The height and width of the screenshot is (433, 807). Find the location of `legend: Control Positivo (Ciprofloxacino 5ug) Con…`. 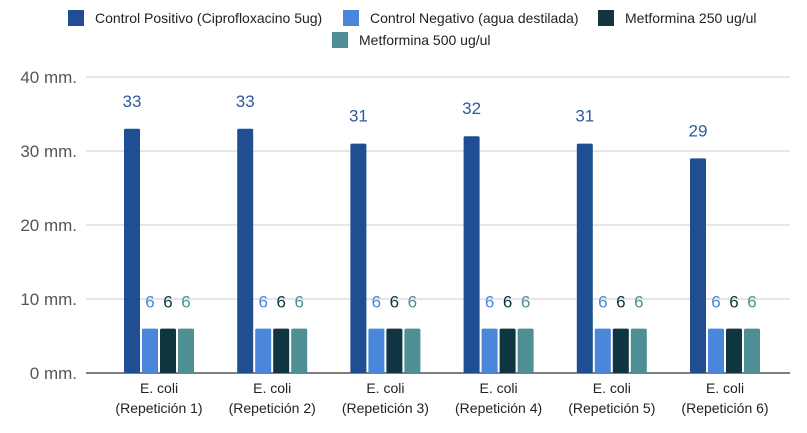

legend: Control Positivo (Ciprofloxacino 5ug) Con… is located at coordinates (412, 29).